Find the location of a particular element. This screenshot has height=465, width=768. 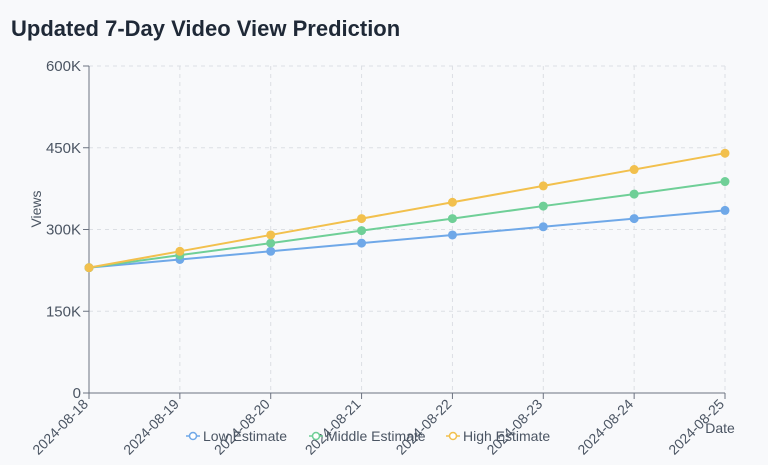

x-tick-label: 2024-08-23 is located at coordinates (514, 427).